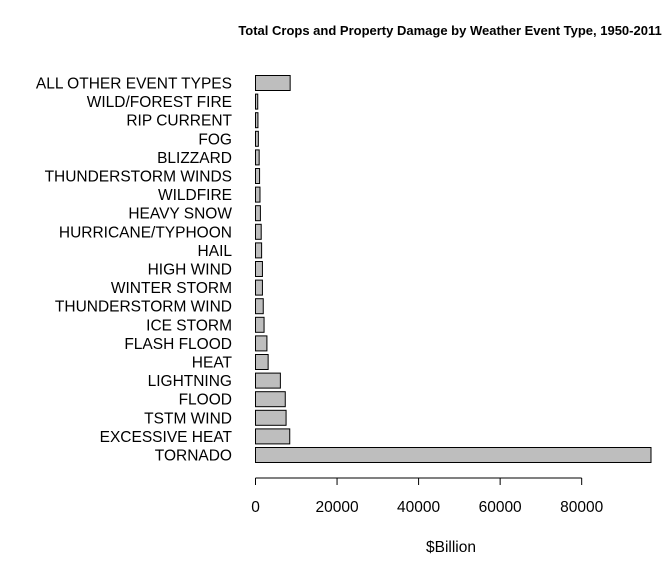  I want to click on category-label: TSTM WIND, so click(188, 418).